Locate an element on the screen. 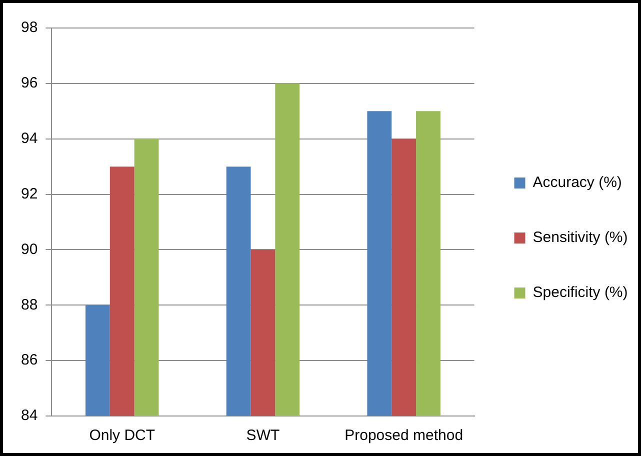 The image size is (641, 456). legend-label: Specificity (%) is located at coordinates (580, 293).